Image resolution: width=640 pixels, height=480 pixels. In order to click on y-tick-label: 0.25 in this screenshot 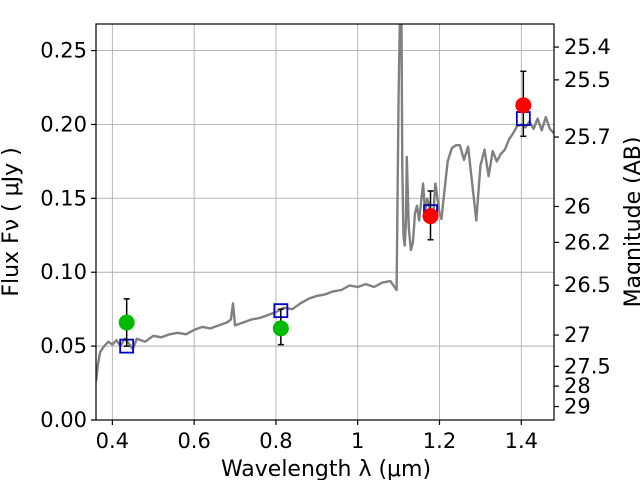, I will do `click(63, 51)`.